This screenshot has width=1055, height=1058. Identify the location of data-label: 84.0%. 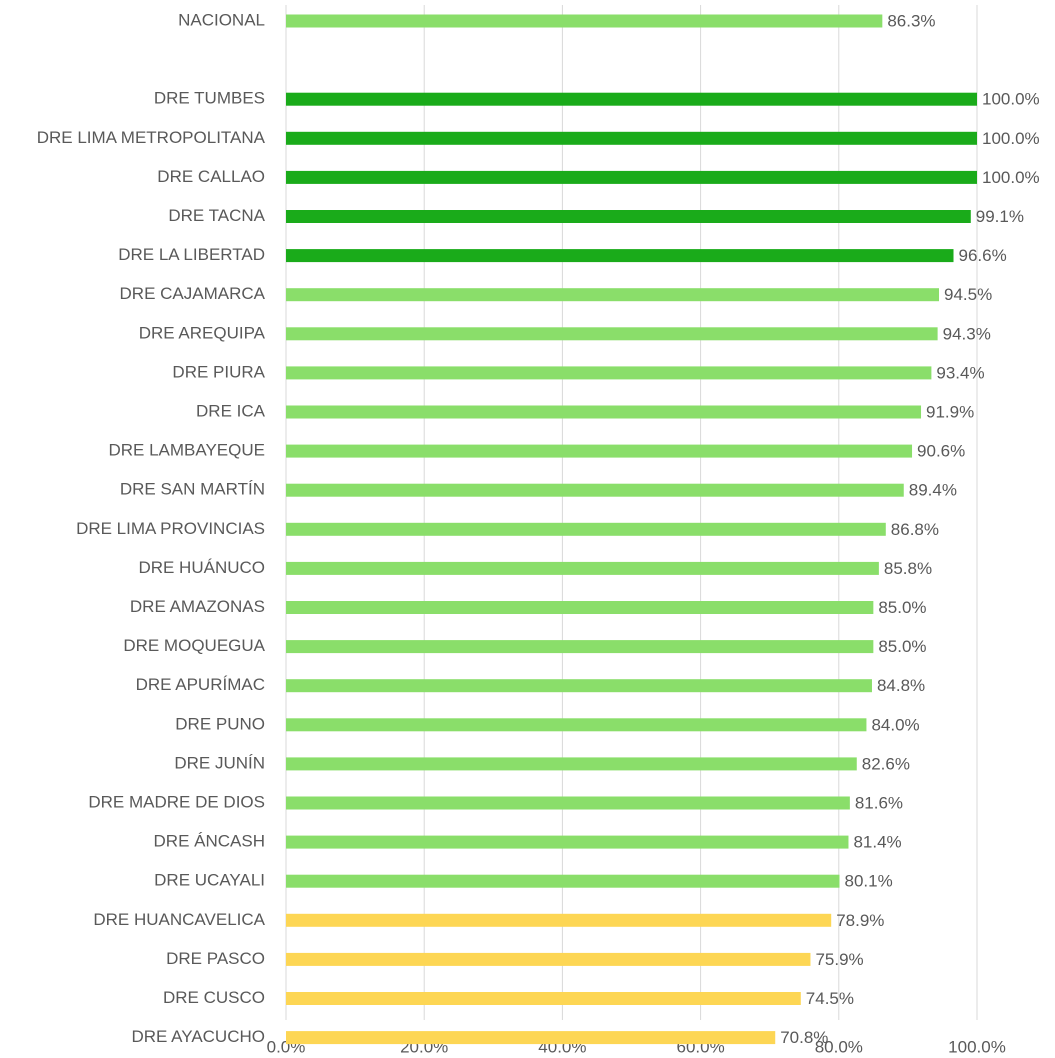
(895, 724).